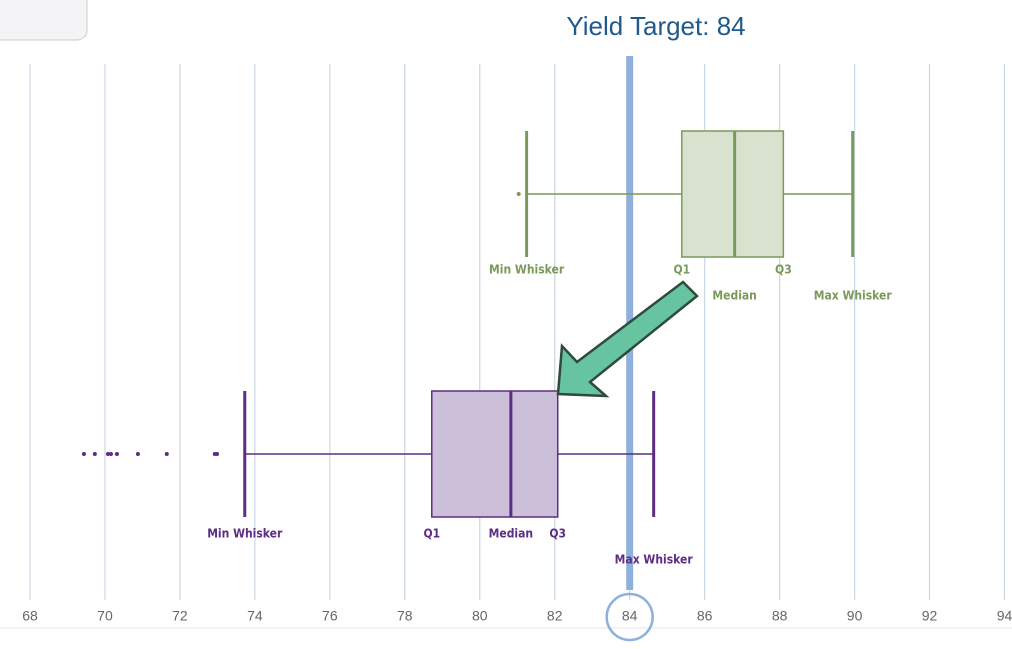 The width and height of the screenshot is (1012, 649). I want to click on x-tick-label: 70, so click(105, 616).